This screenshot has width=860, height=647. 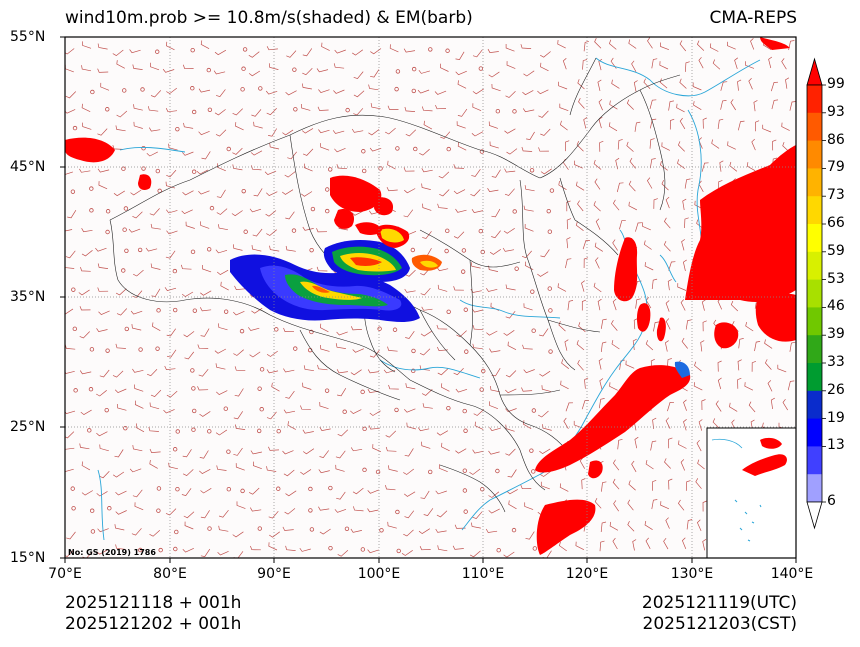 I want to click on init-time-cst: 2025121202 + 001h, so click(x=153, y=624).